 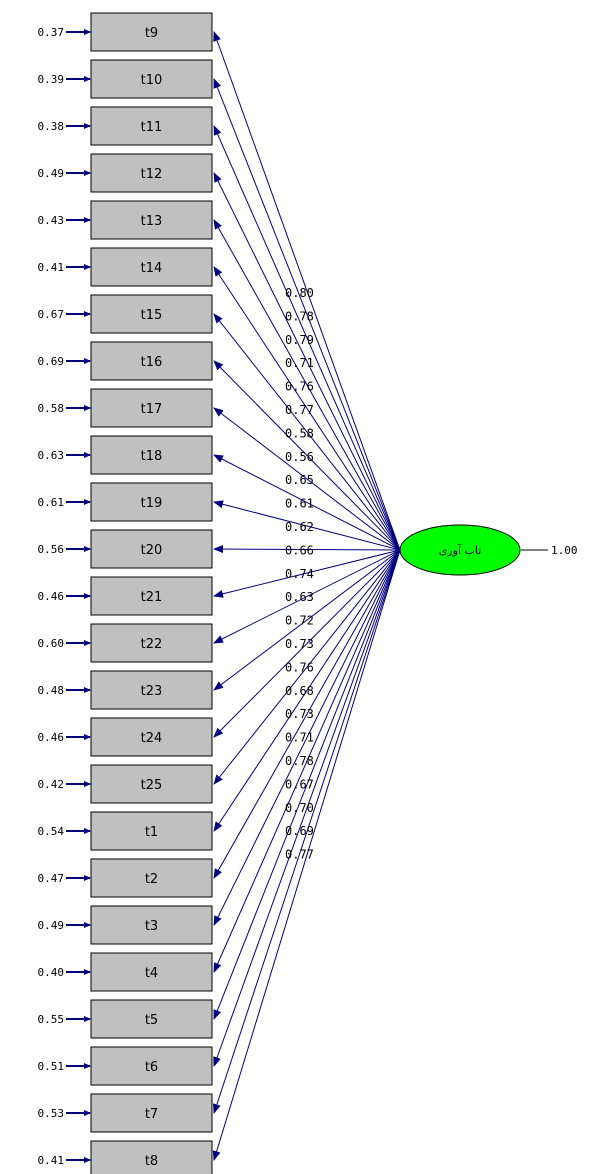 I want to click on indicator-box-t17, so click(x=151, y=408).